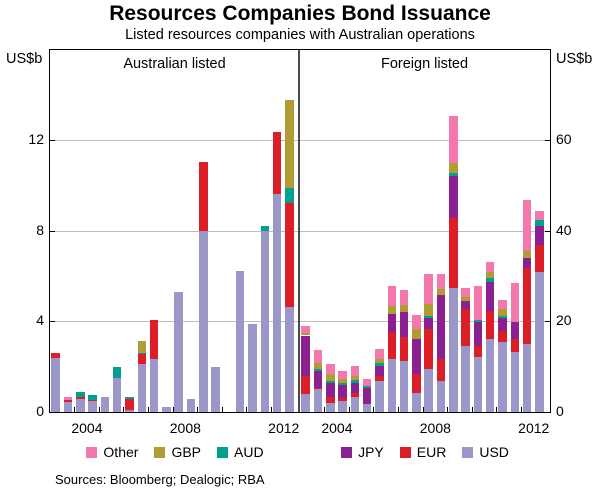 The width and height of the screenshot is (600, 496). Describe the element at coordinates (318, 231) in the screenshot. I see `bar-foreign-2003H2` at that location.